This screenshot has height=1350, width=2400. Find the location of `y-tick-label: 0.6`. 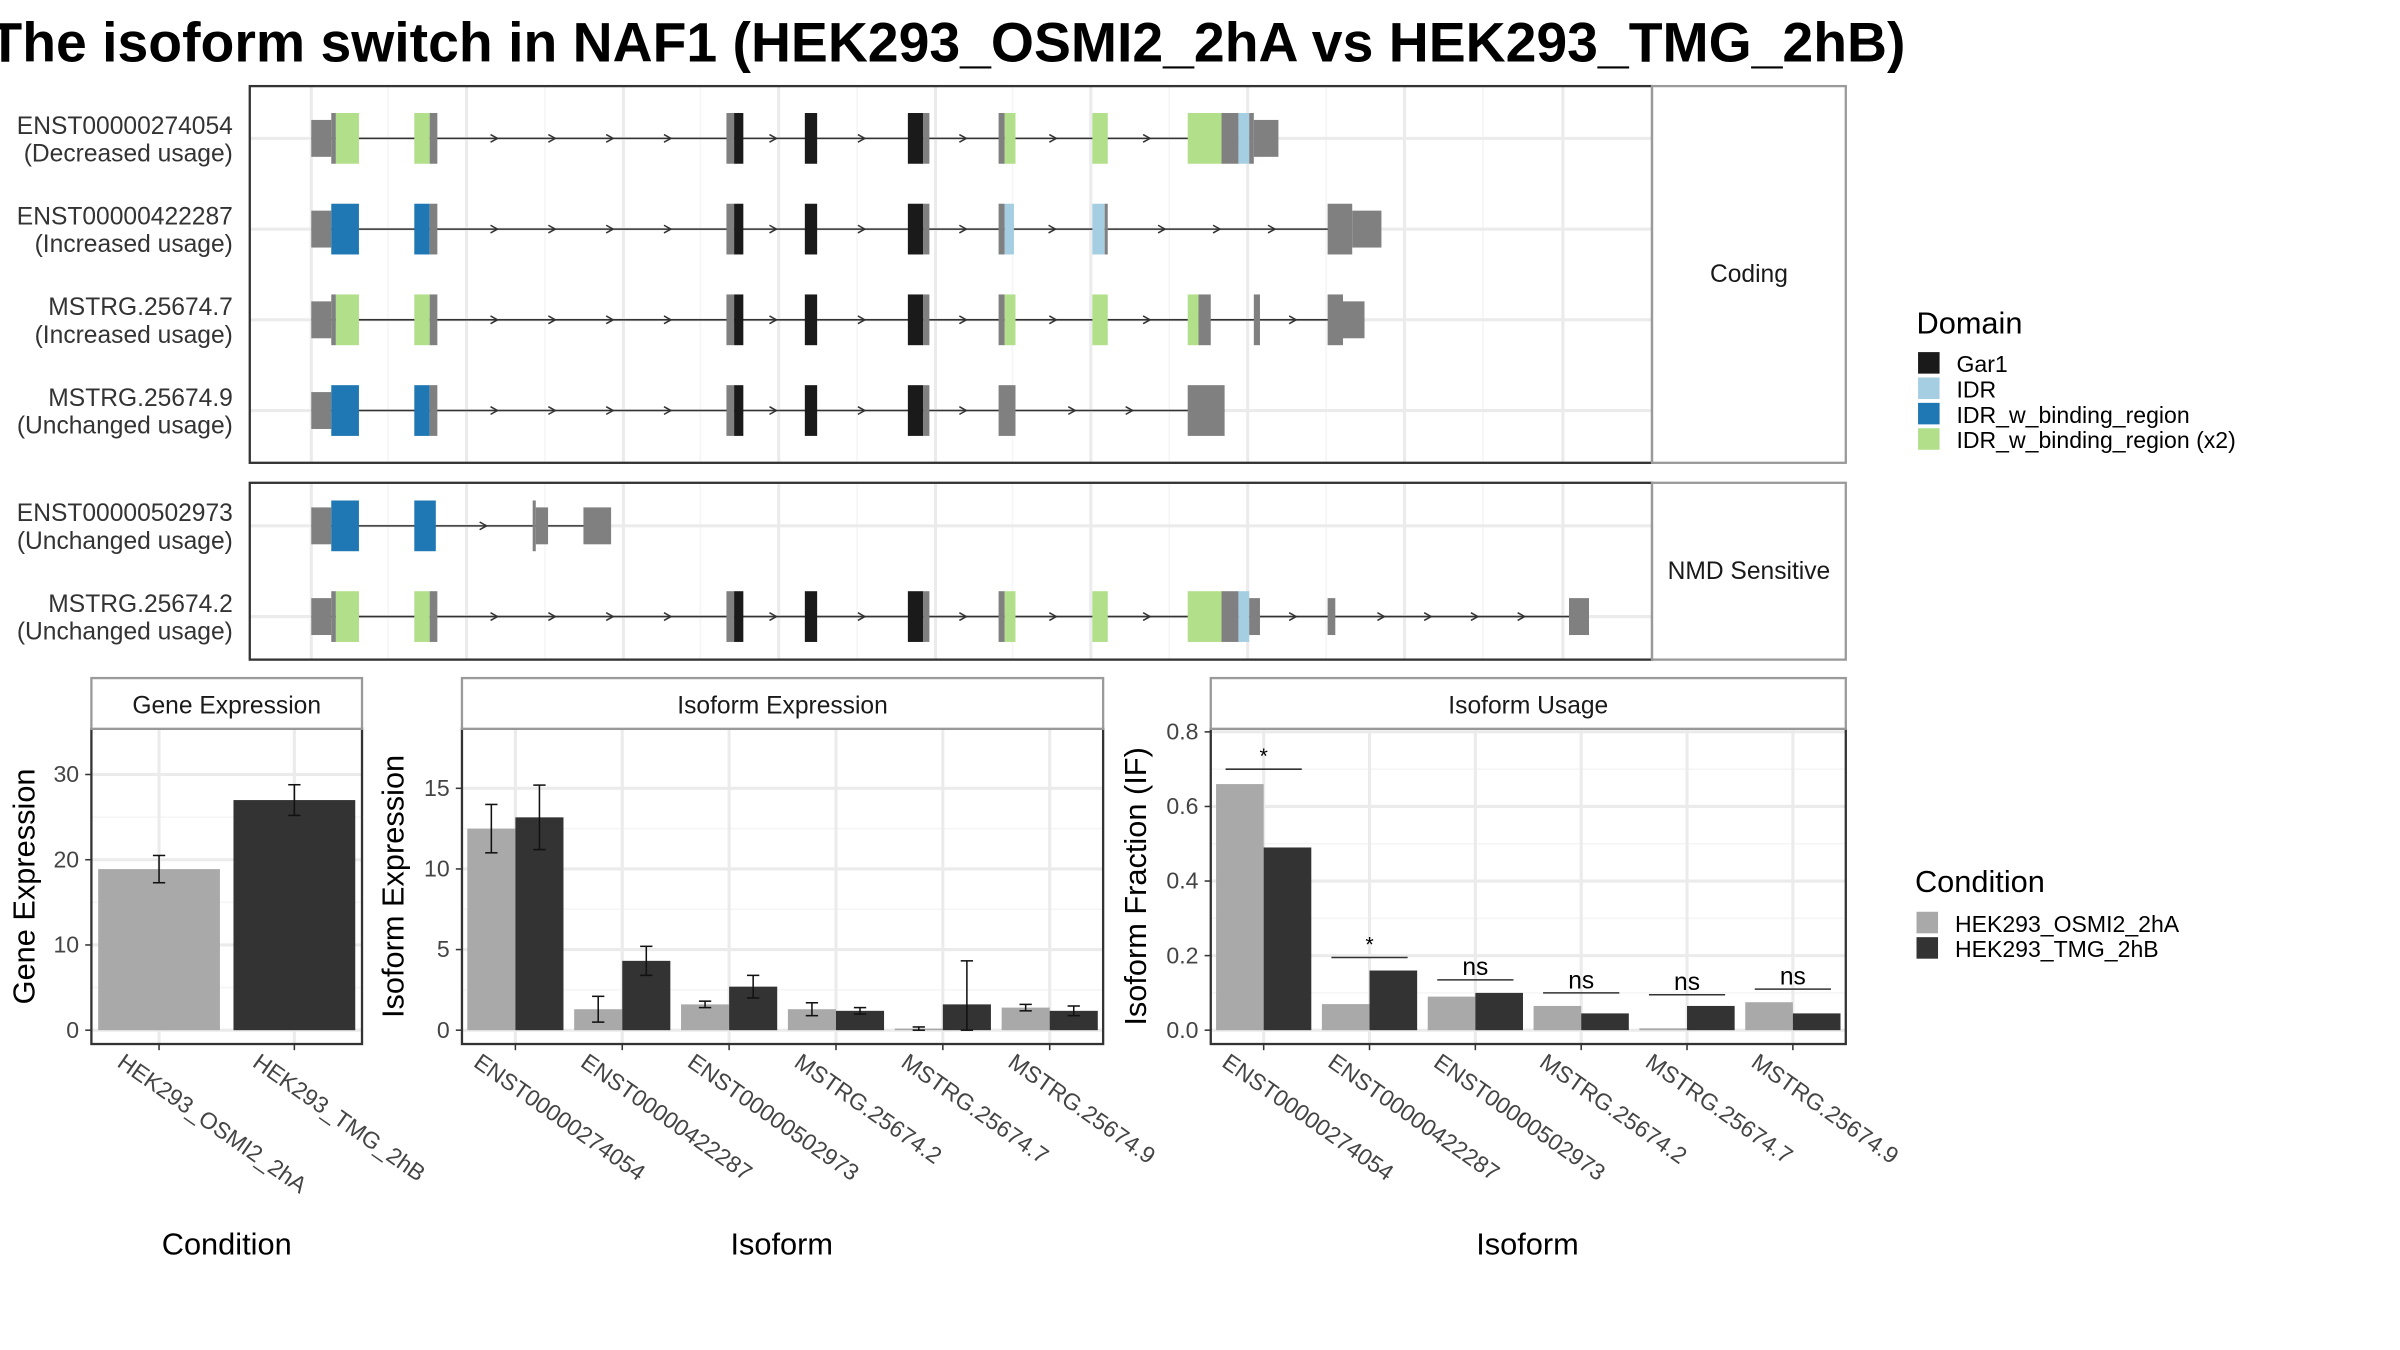

y-tick-label: 0.6 is located at coordinates (1182, 806).